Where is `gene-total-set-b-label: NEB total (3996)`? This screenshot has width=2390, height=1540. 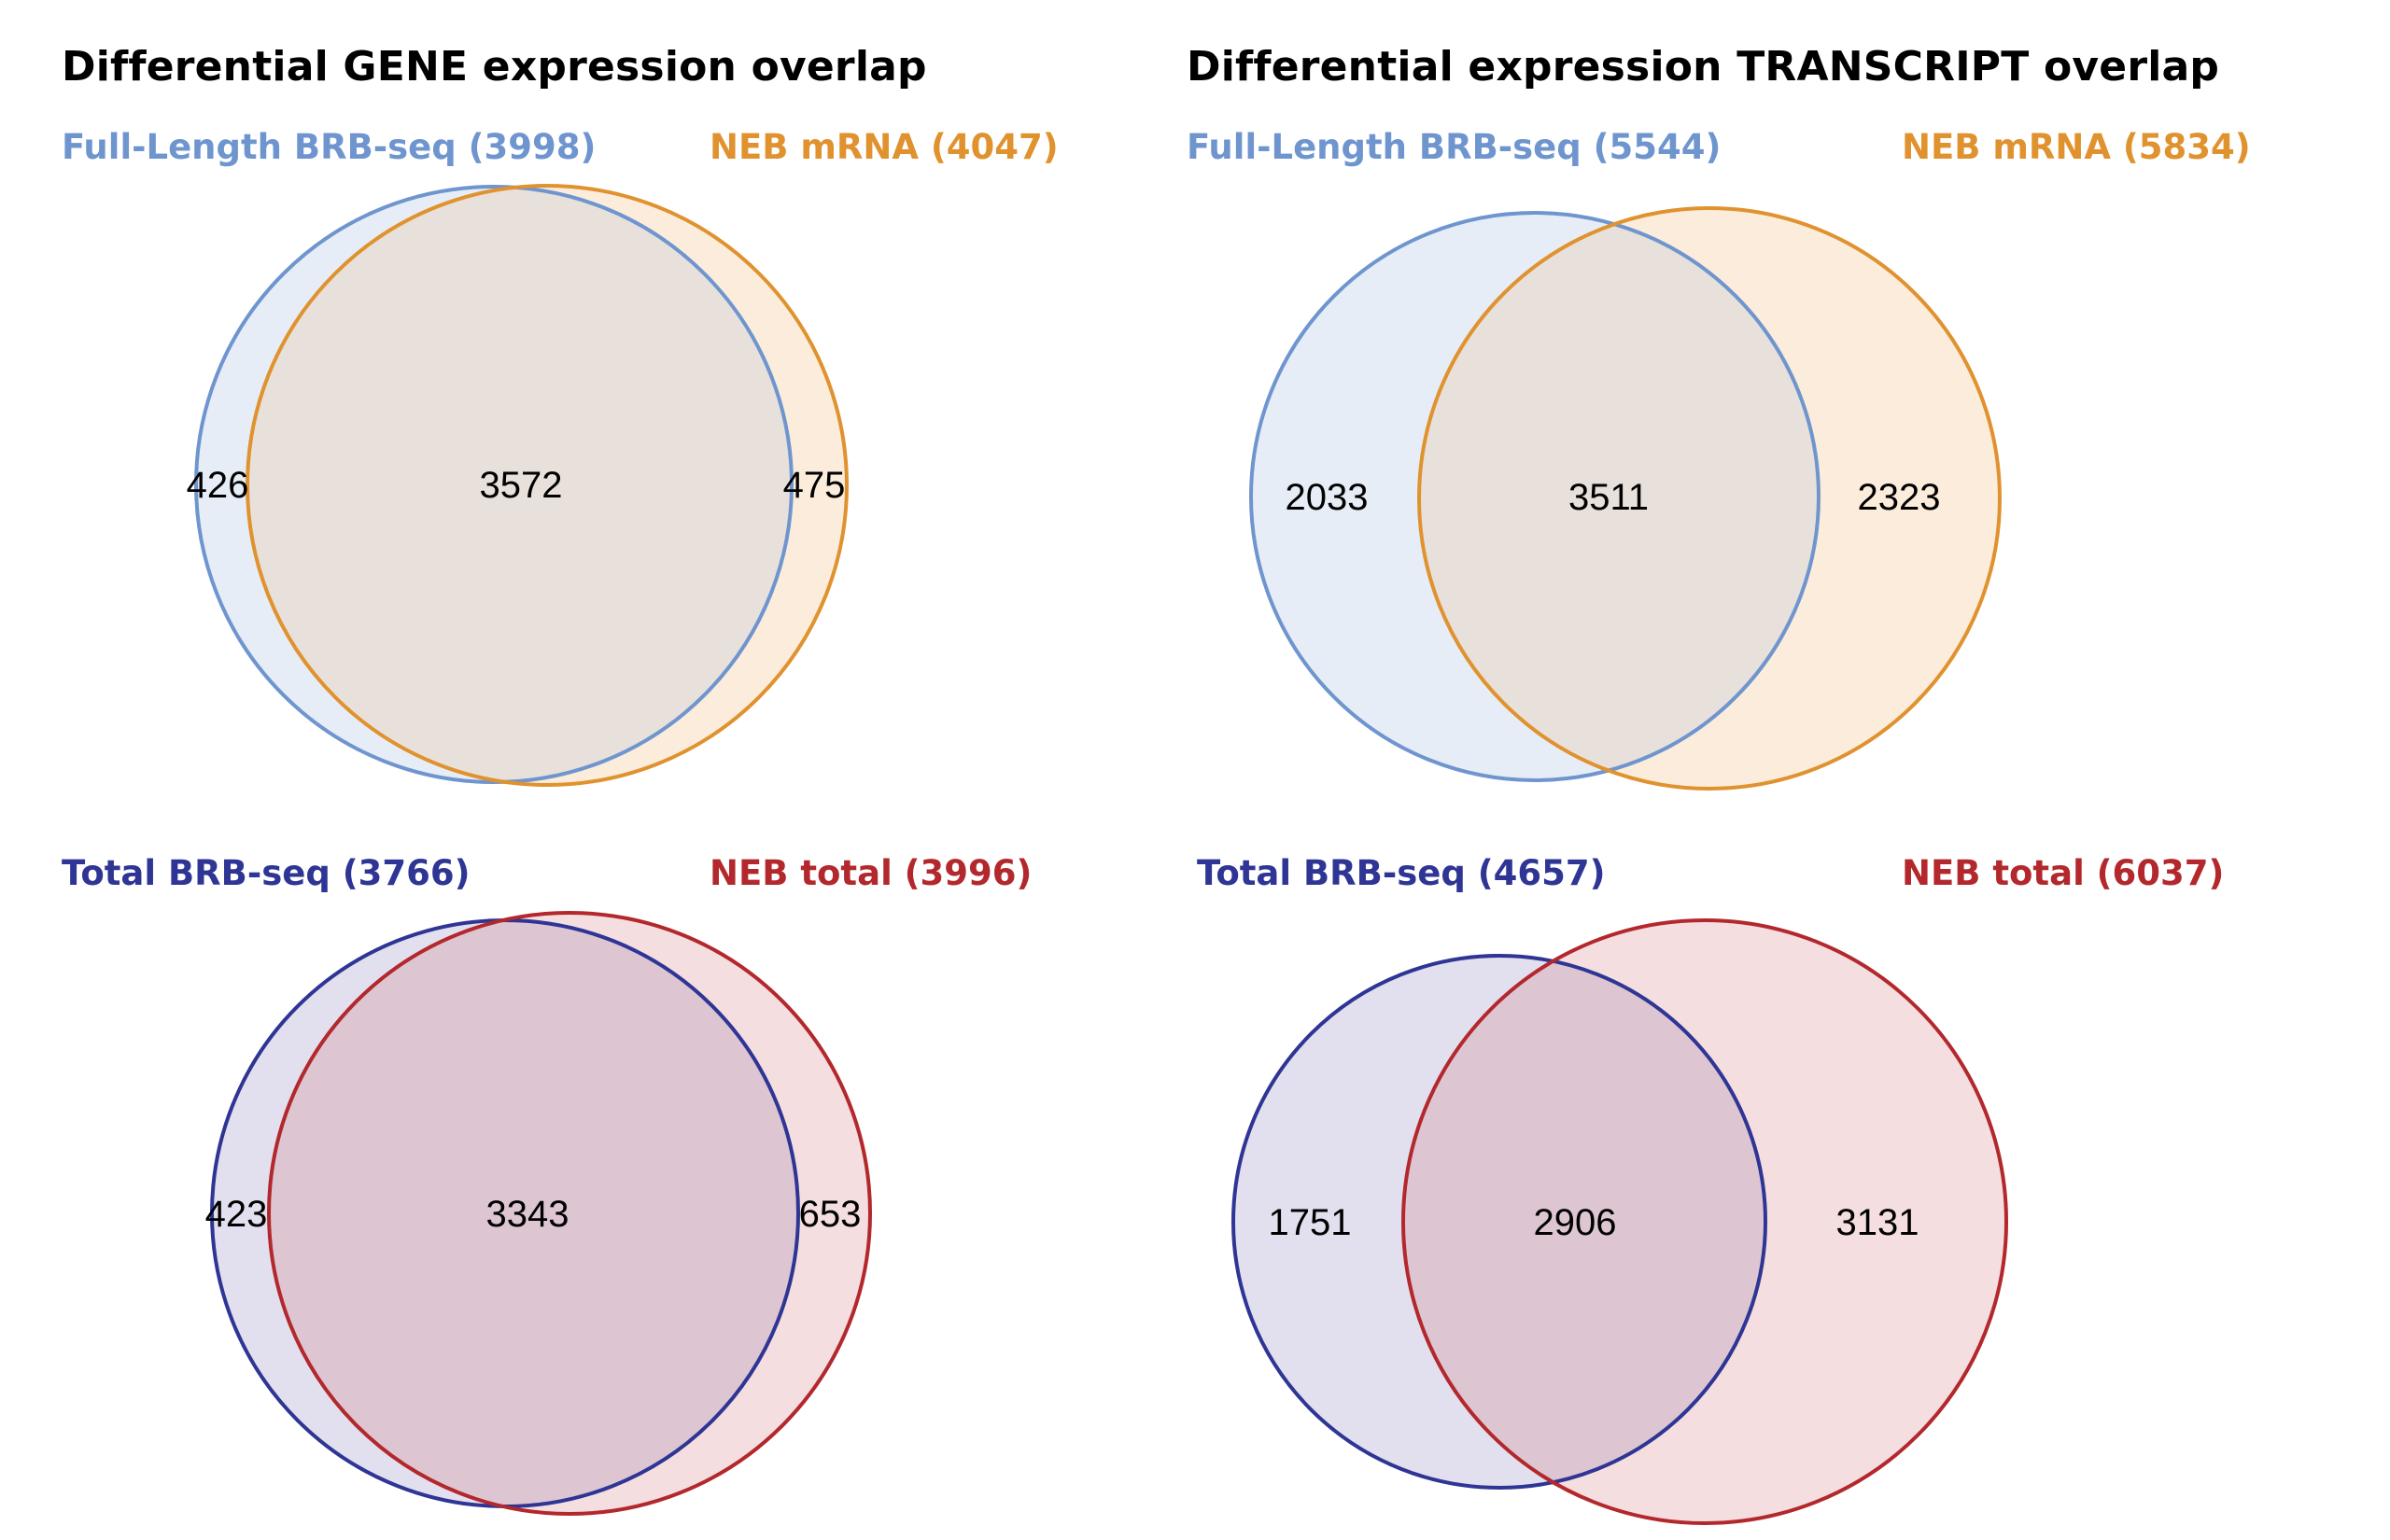 gene-total-set-b-label: NEB total (3996) is located at coordinates (871, 873).